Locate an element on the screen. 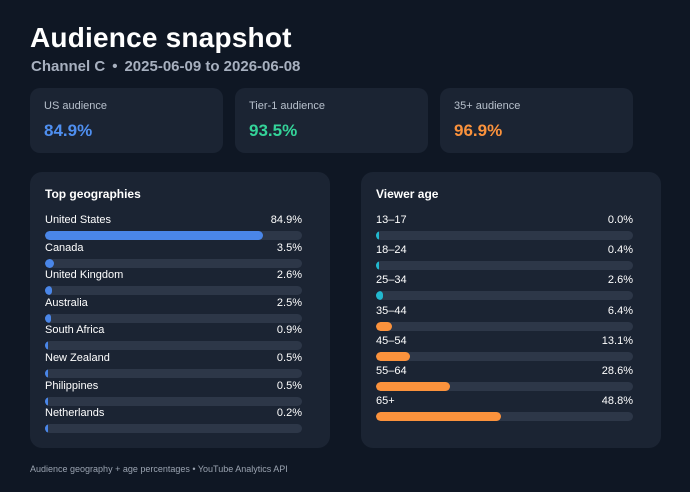  kpi-value: 96.9% is located at coordinates (478, 130).